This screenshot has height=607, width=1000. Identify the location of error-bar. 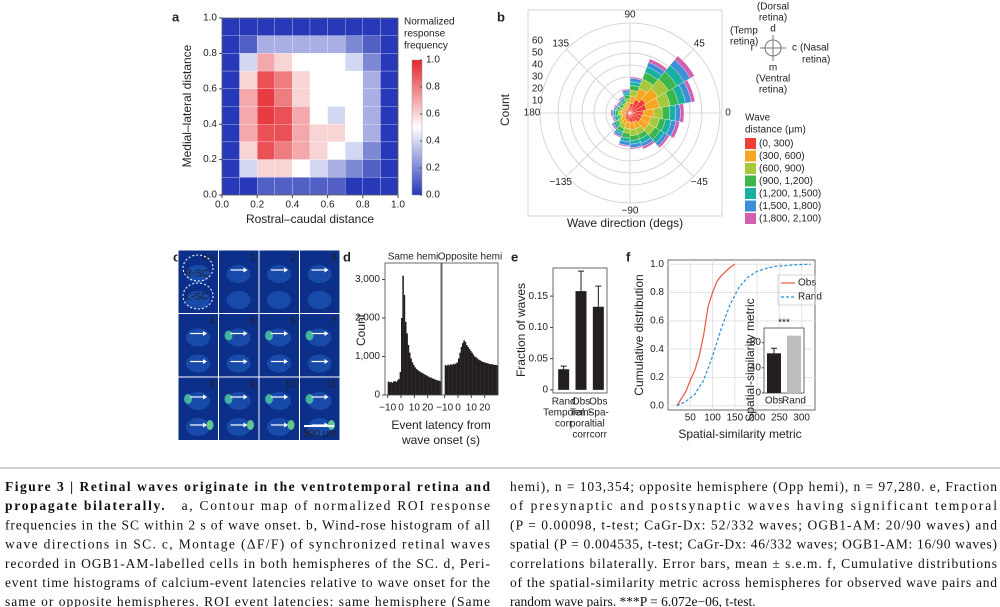
(563, 367).